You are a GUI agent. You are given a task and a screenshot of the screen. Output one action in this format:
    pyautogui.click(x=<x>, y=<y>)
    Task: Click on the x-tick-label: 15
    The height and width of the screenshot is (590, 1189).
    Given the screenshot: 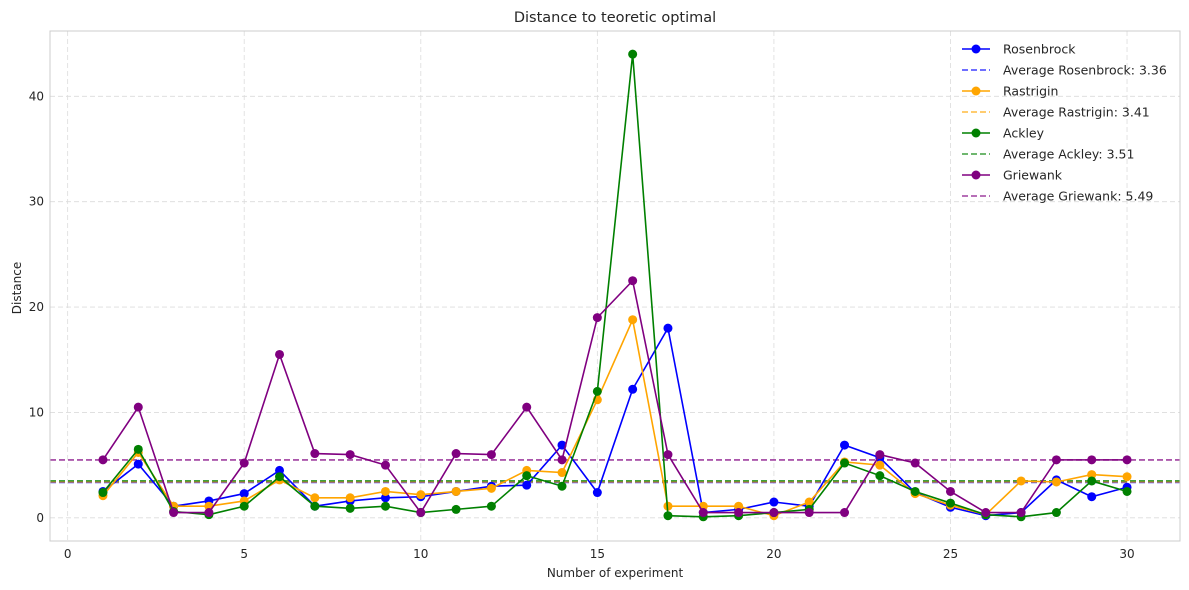 What is the action you would take?
    pyautogui.click(x=597, y=554)
    